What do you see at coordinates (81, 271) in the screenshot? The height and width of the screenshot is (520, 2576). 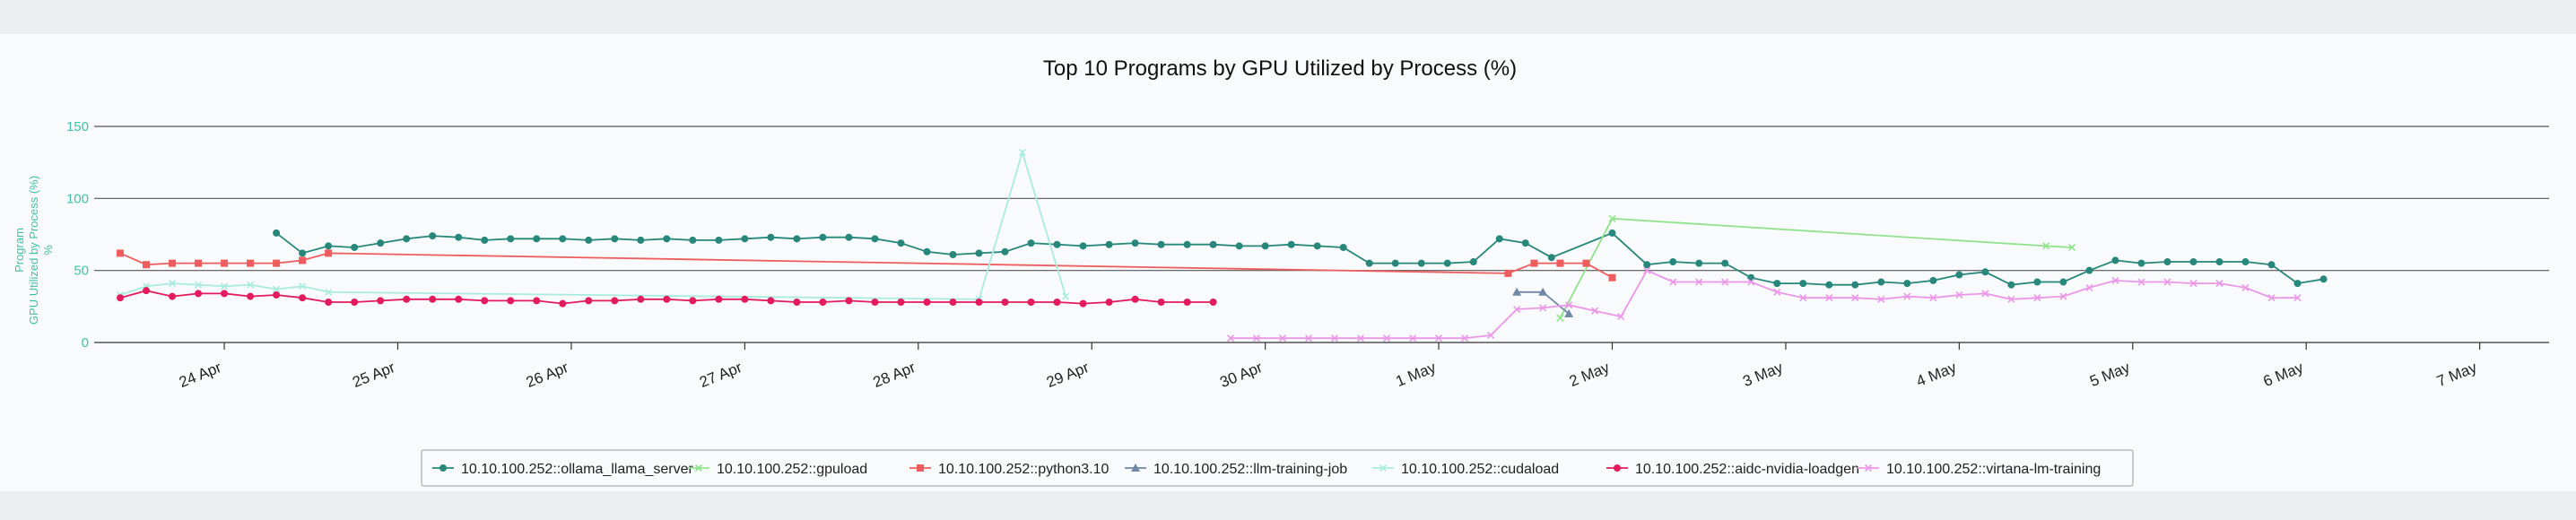 I see `y-tick-label: 50` at bounding box center [81, 271].